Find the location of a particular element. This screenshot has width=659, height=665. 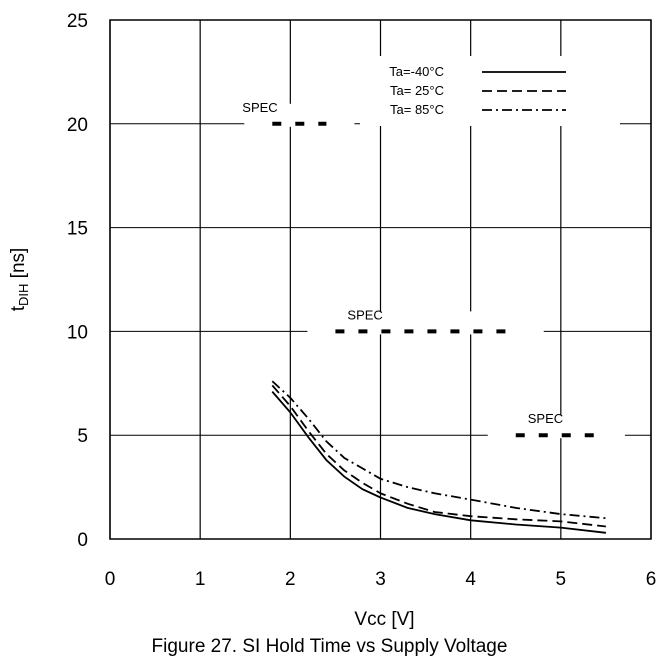

legend-label: Ta= 25°C is located at coordinates (417, 90).